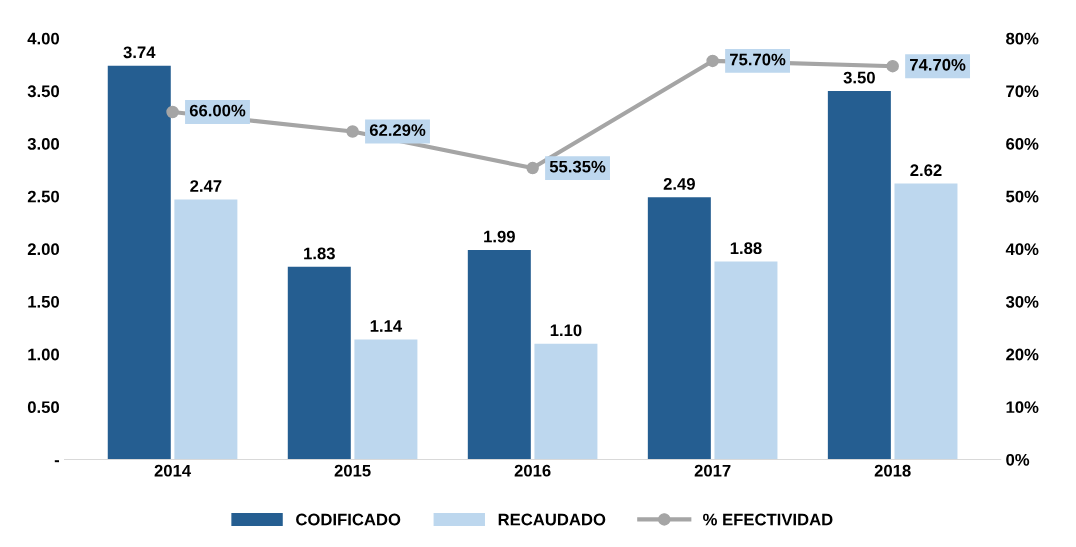  I want to click on y-tick-label: 2.50, so click(43, 196).